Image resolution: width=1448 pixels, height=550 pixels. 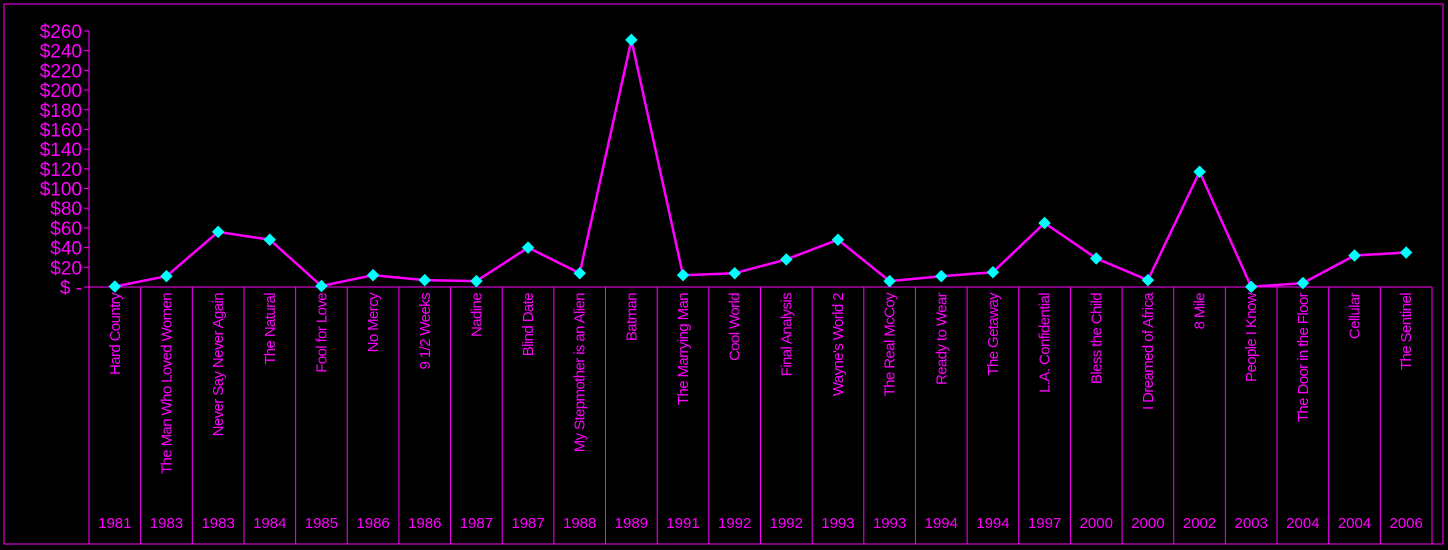 I want to click on x-tick-label-film: The Man Who Loved Women, so click(x=166, y=383).